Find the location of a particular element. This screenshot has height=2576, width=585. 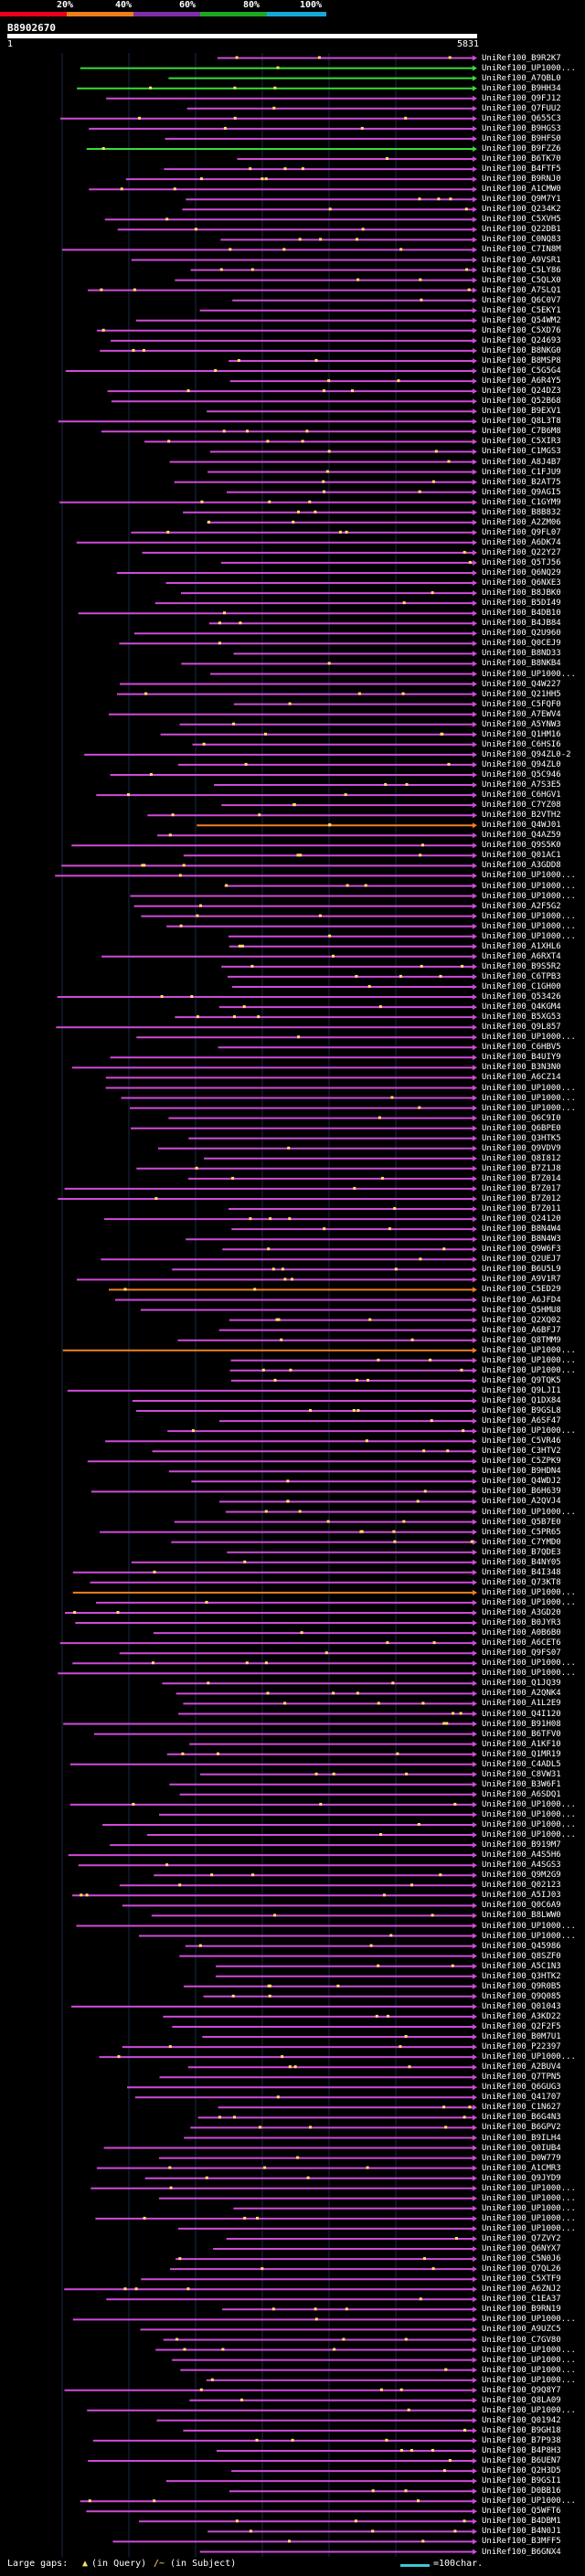

hit-label: UniRef100_C1FJU9 is located at coordinates (521, 472).